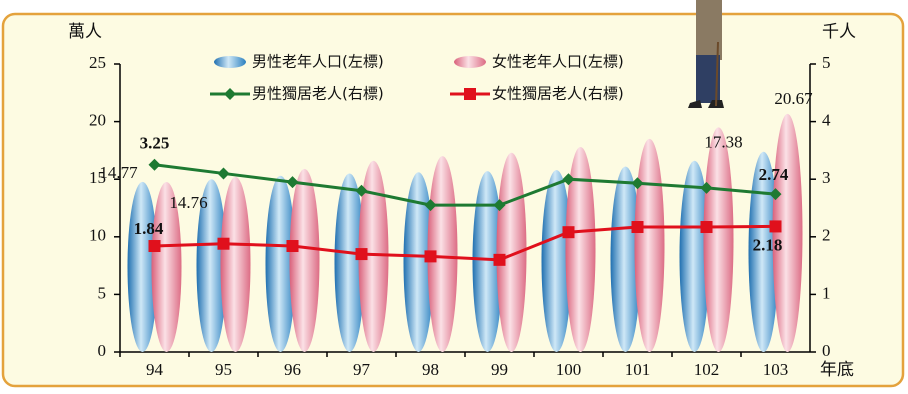 The image size is (908, 394). I want to click on x-tick-label: 99, so click(499, 369).